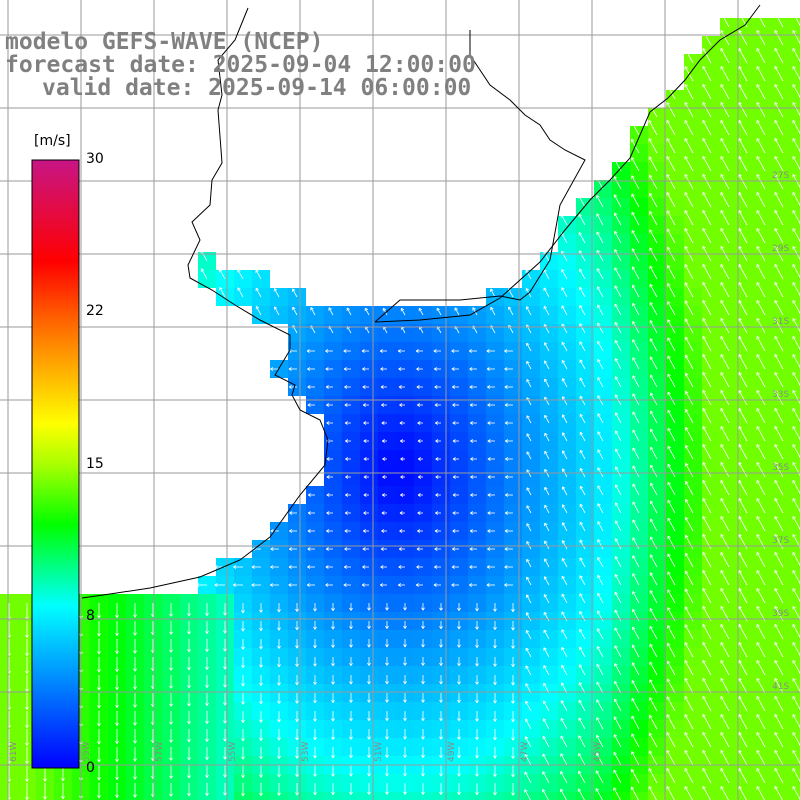 The height and width of the screenshot is (800, 800). Describe the element at coordinates (87, 752) in the screenshot. I see `longitude-label: 59W` at that location.